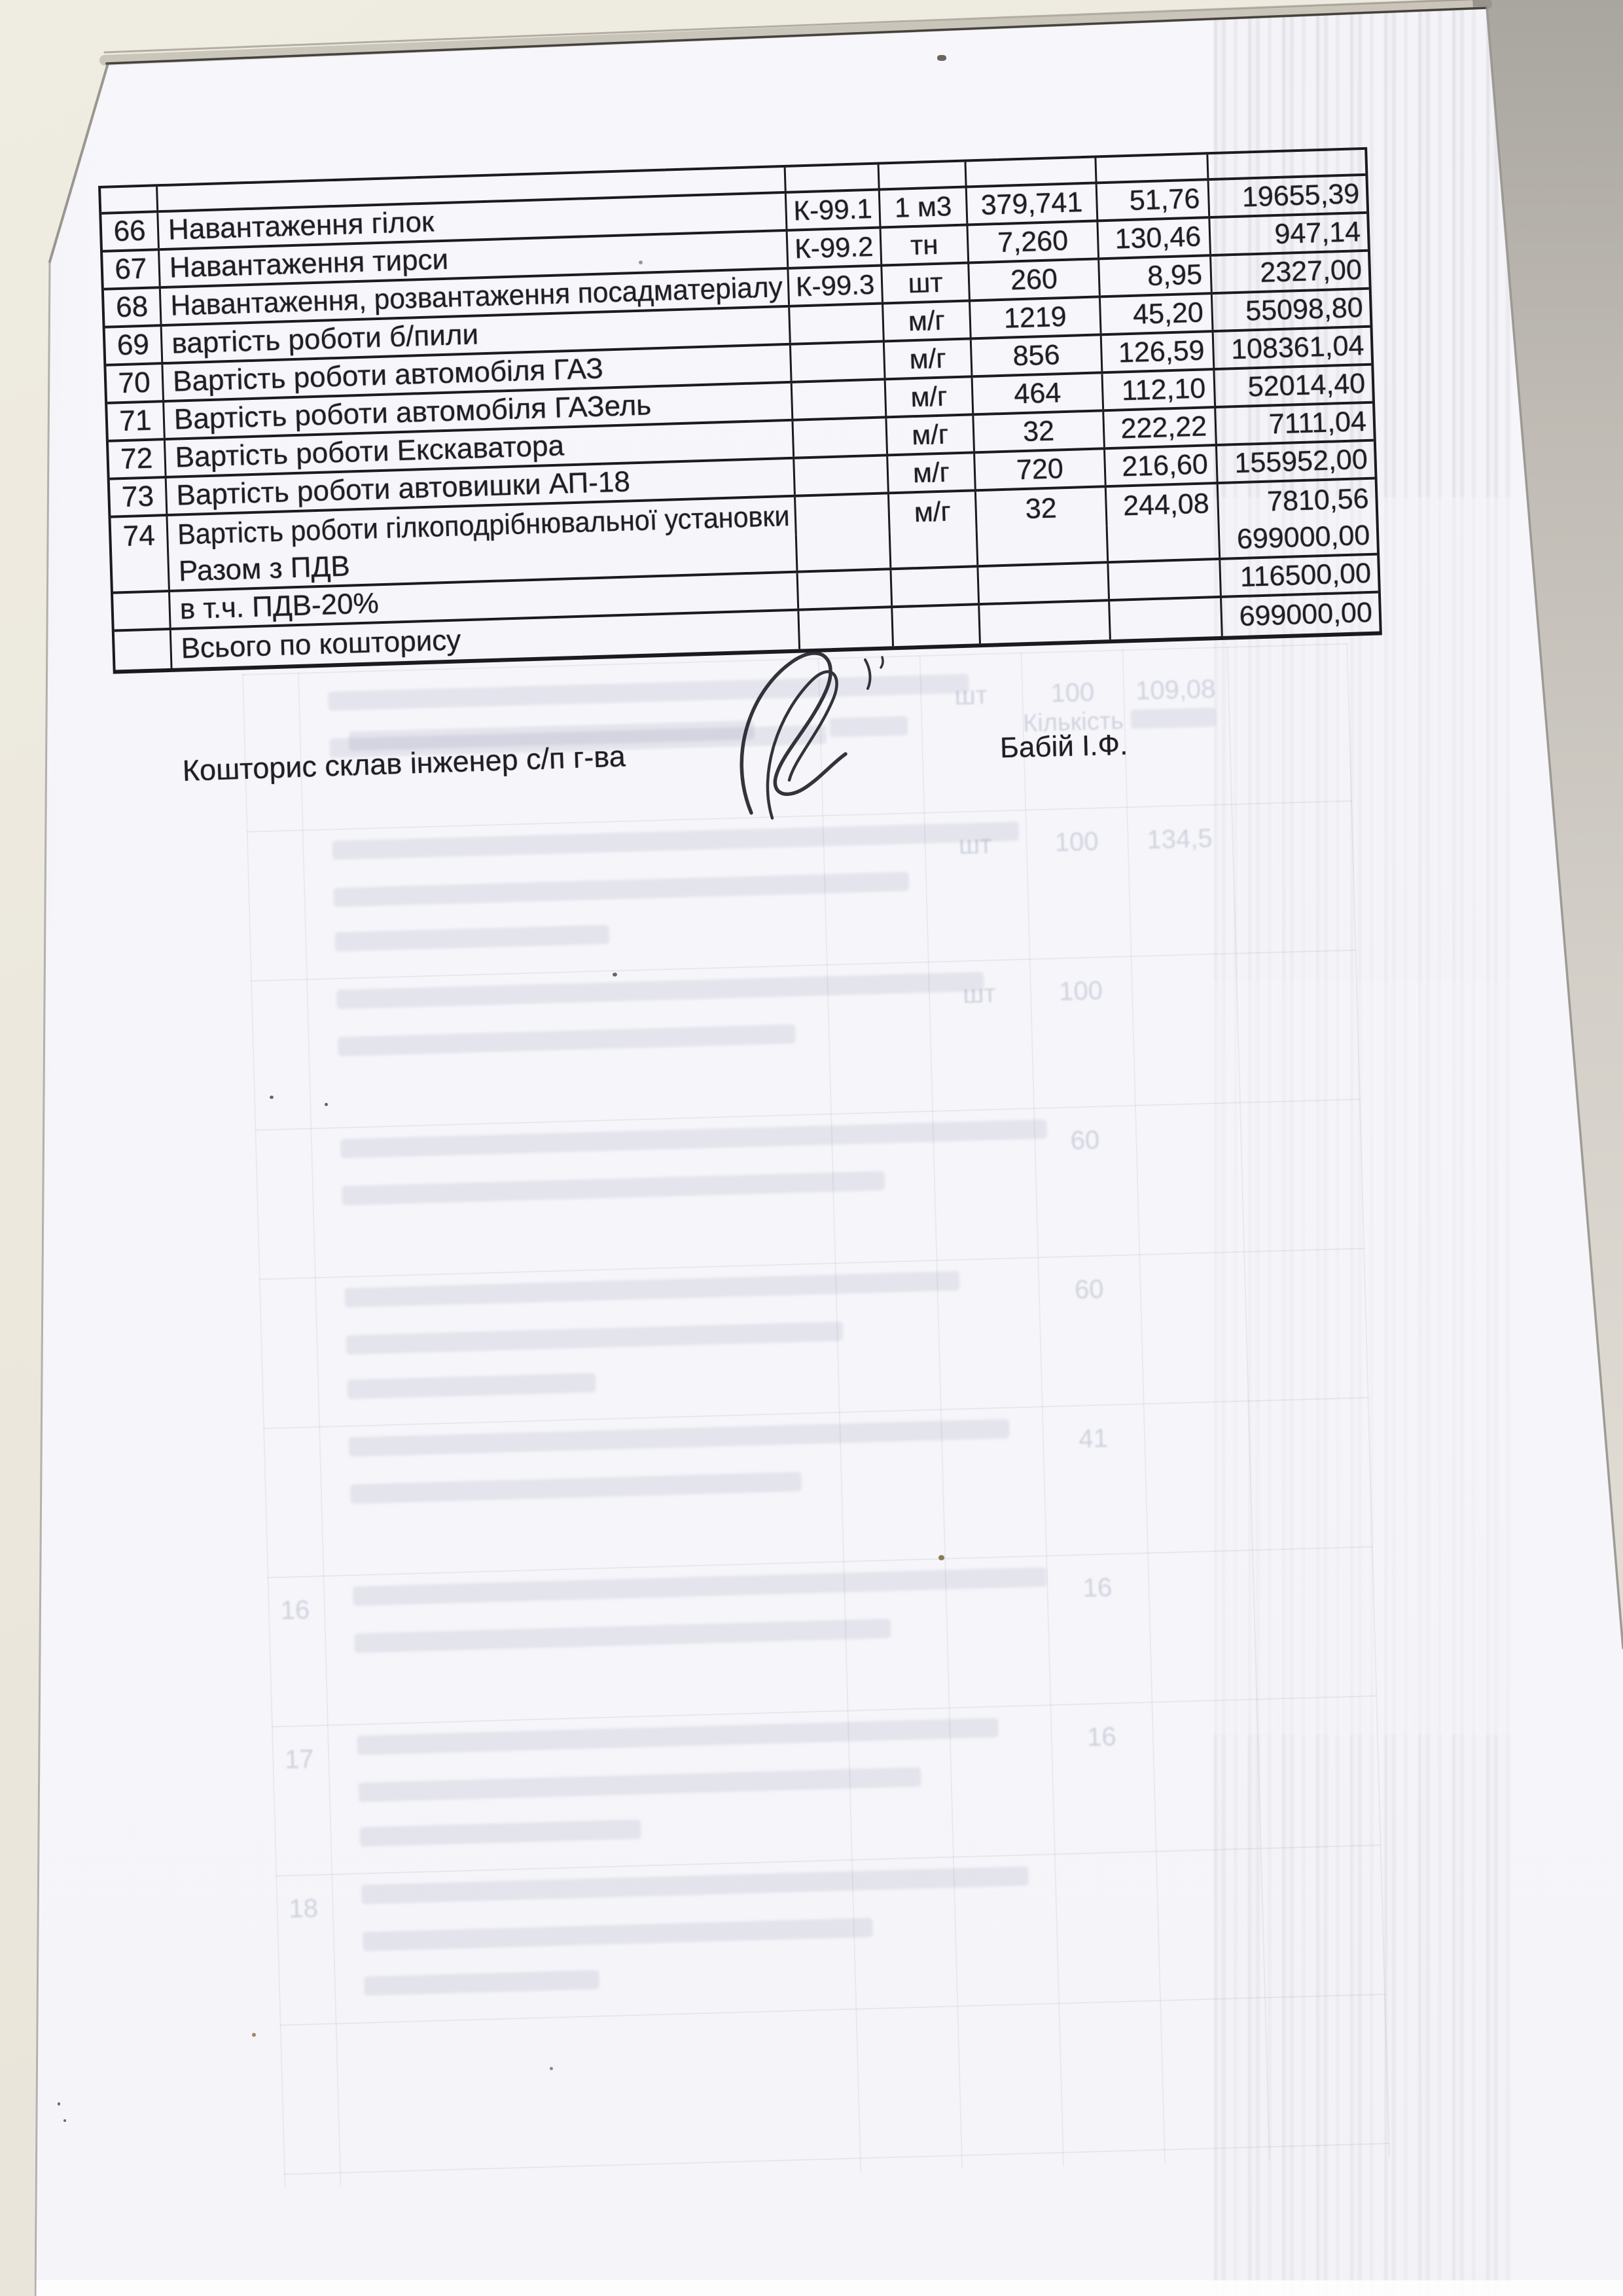  Describe the element at coordinates (299, 1759) in the screenshot. I see `bleedthrough-row-number: 17` at that location.